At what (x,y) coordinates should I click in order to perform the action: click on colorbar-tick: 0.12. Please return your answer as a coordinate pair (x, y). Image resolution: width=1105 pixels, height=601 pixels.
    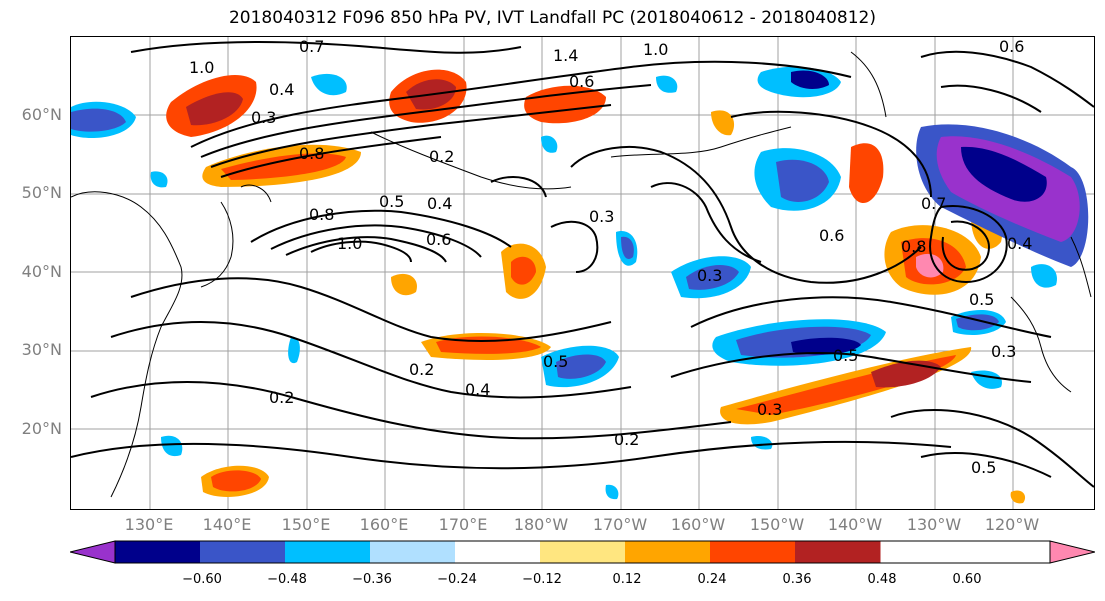
    Looking at the image, I should click on (627, 579).